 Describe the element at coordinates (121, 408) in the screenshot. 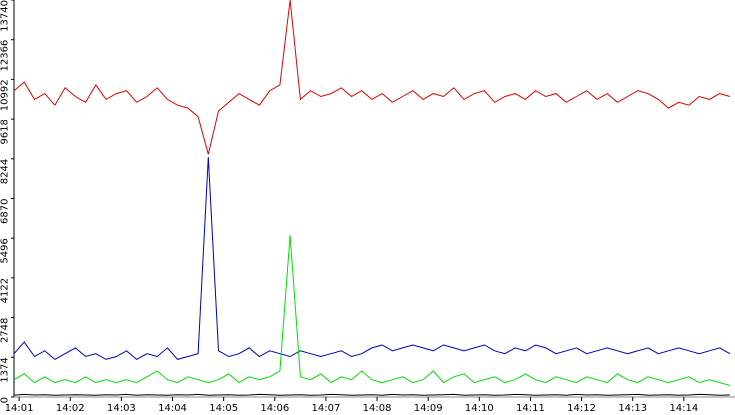

I see `x-tick-label: 14:03` at that location.